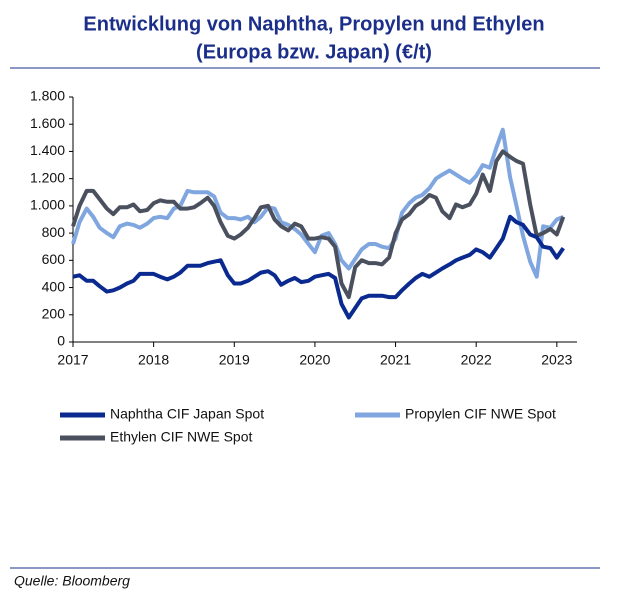 Image resolution: width=628 pixels, height=600 pixels. I want to click on series-line, so click(318, 267).